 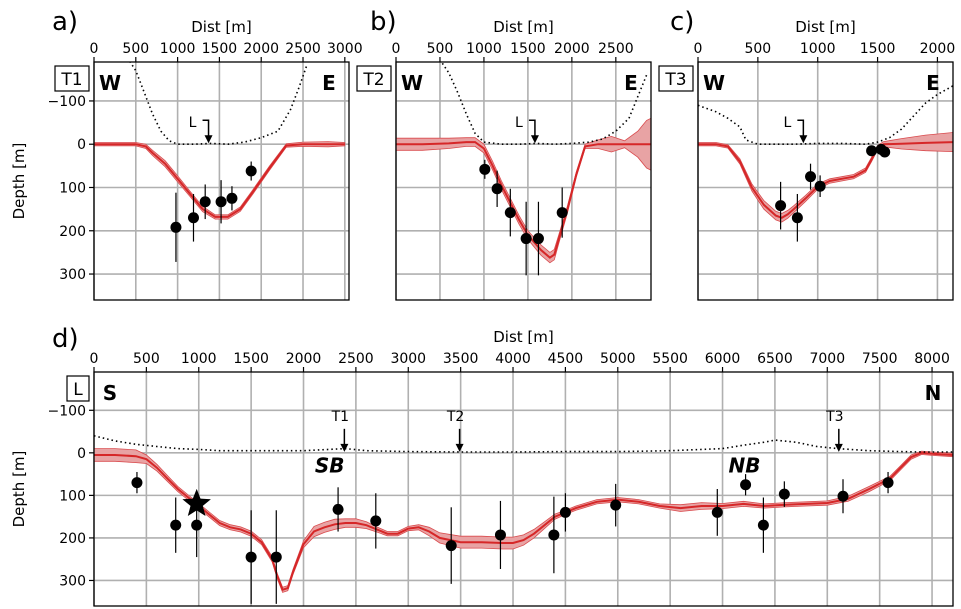 I want to click on basement-line, so click(x=825, y=180).